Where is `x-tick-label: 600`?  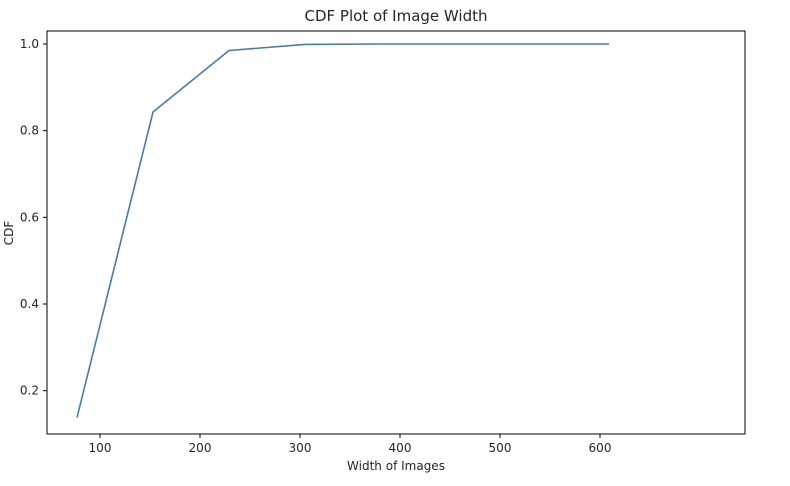
x-tick-label: 600 is located at coordinates (600, 448).